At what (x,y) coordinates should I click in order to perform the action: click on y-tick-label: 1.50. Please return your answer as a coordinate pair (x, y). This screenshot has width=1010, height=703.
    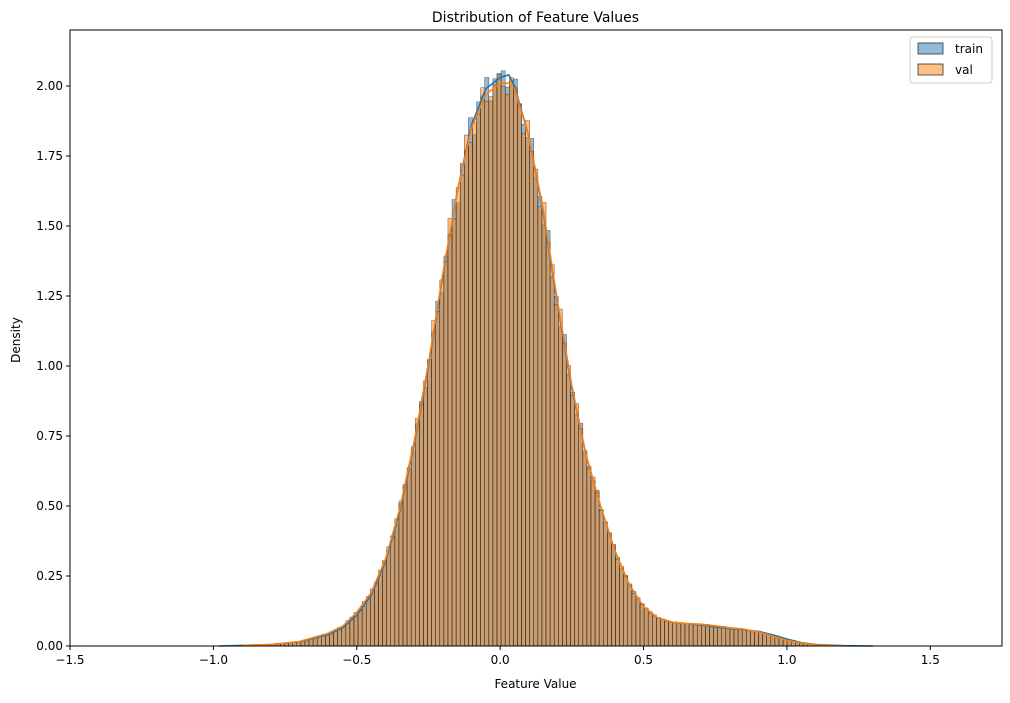
    Looking at the image, I should click on (49, 226).